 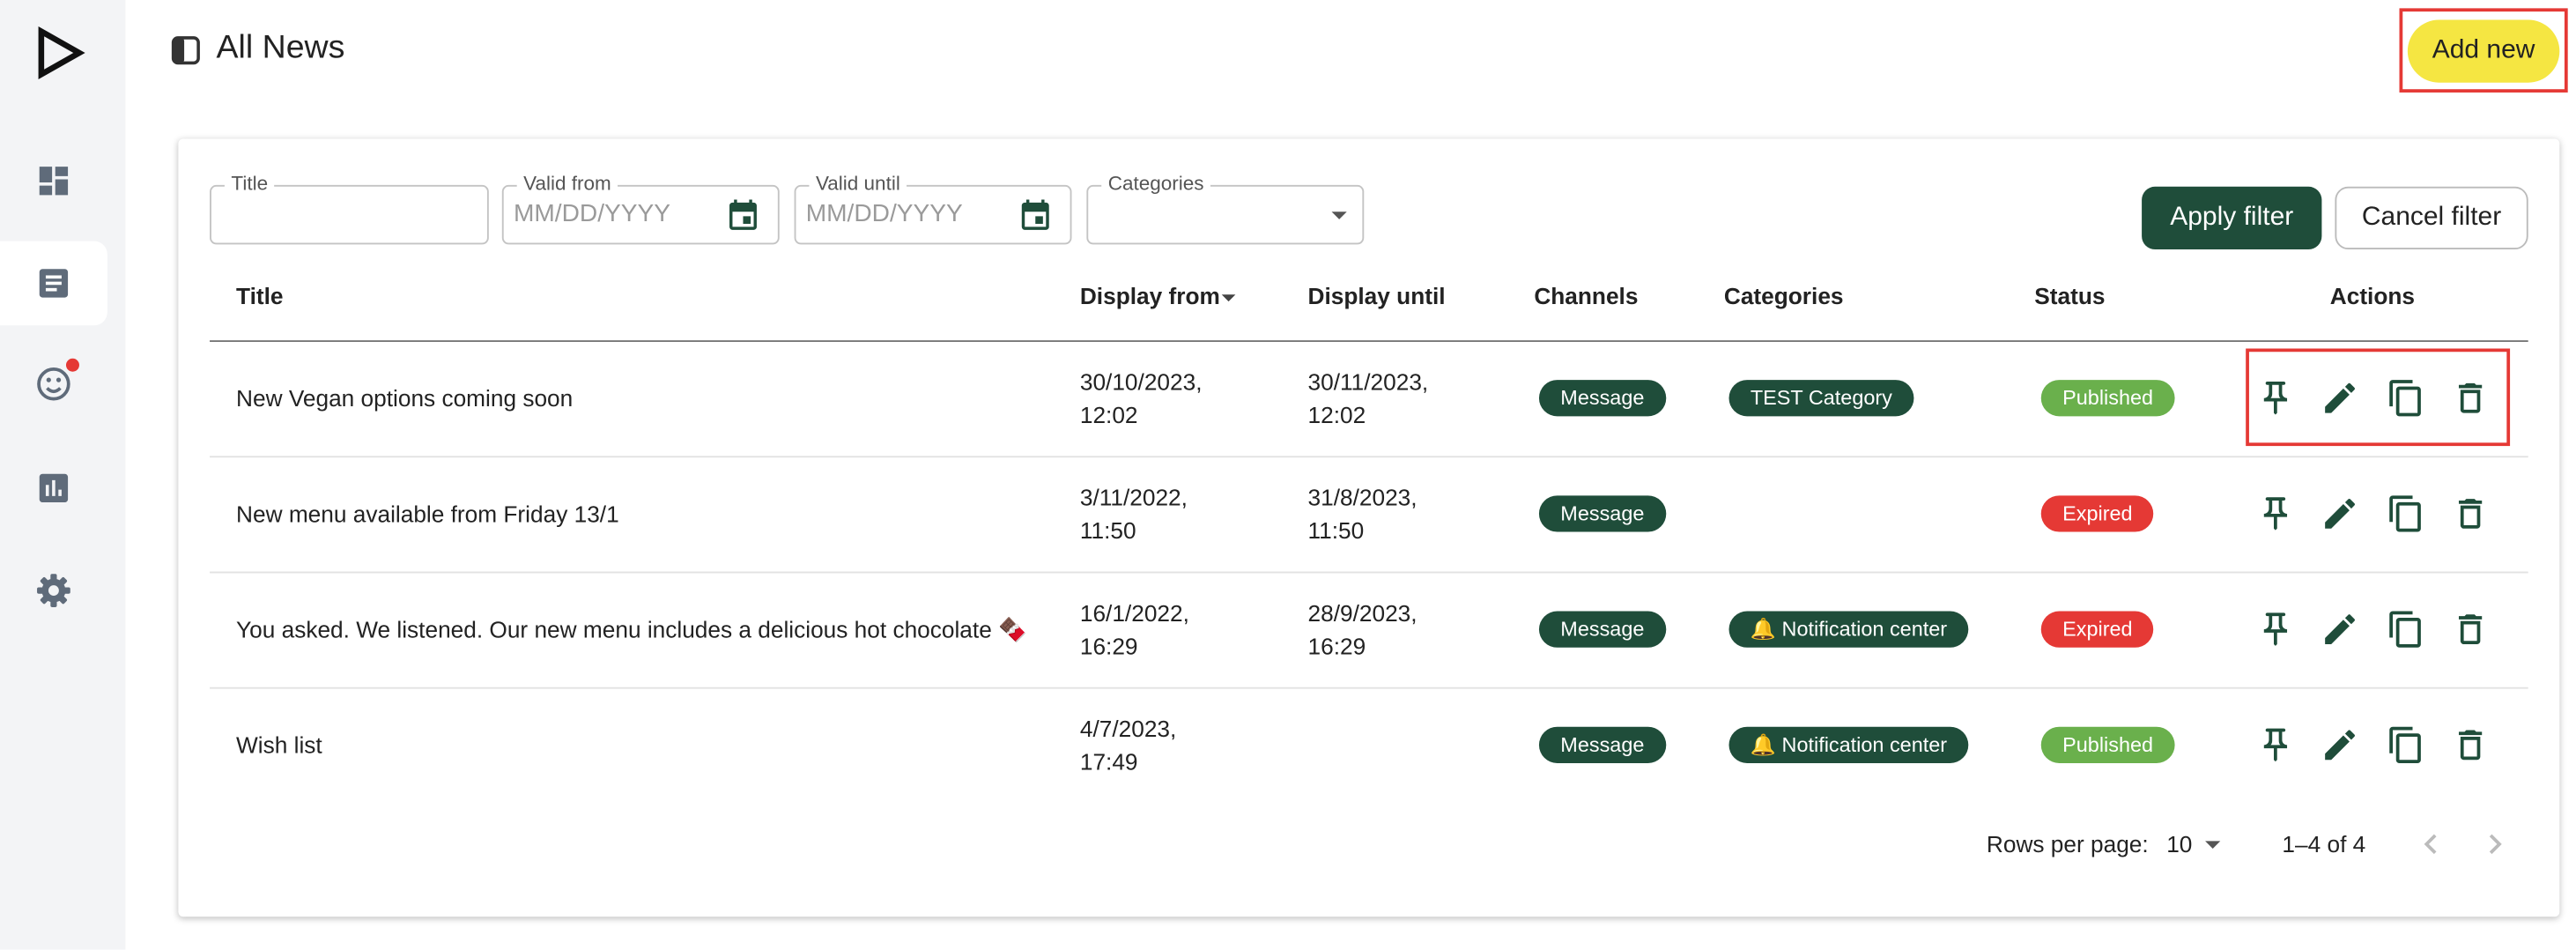 What do you see at coordinates (1134, 514) in the screenshot?
I see `display-from: 3/11/2022, 11:50` at bounding box center [1134, 514].